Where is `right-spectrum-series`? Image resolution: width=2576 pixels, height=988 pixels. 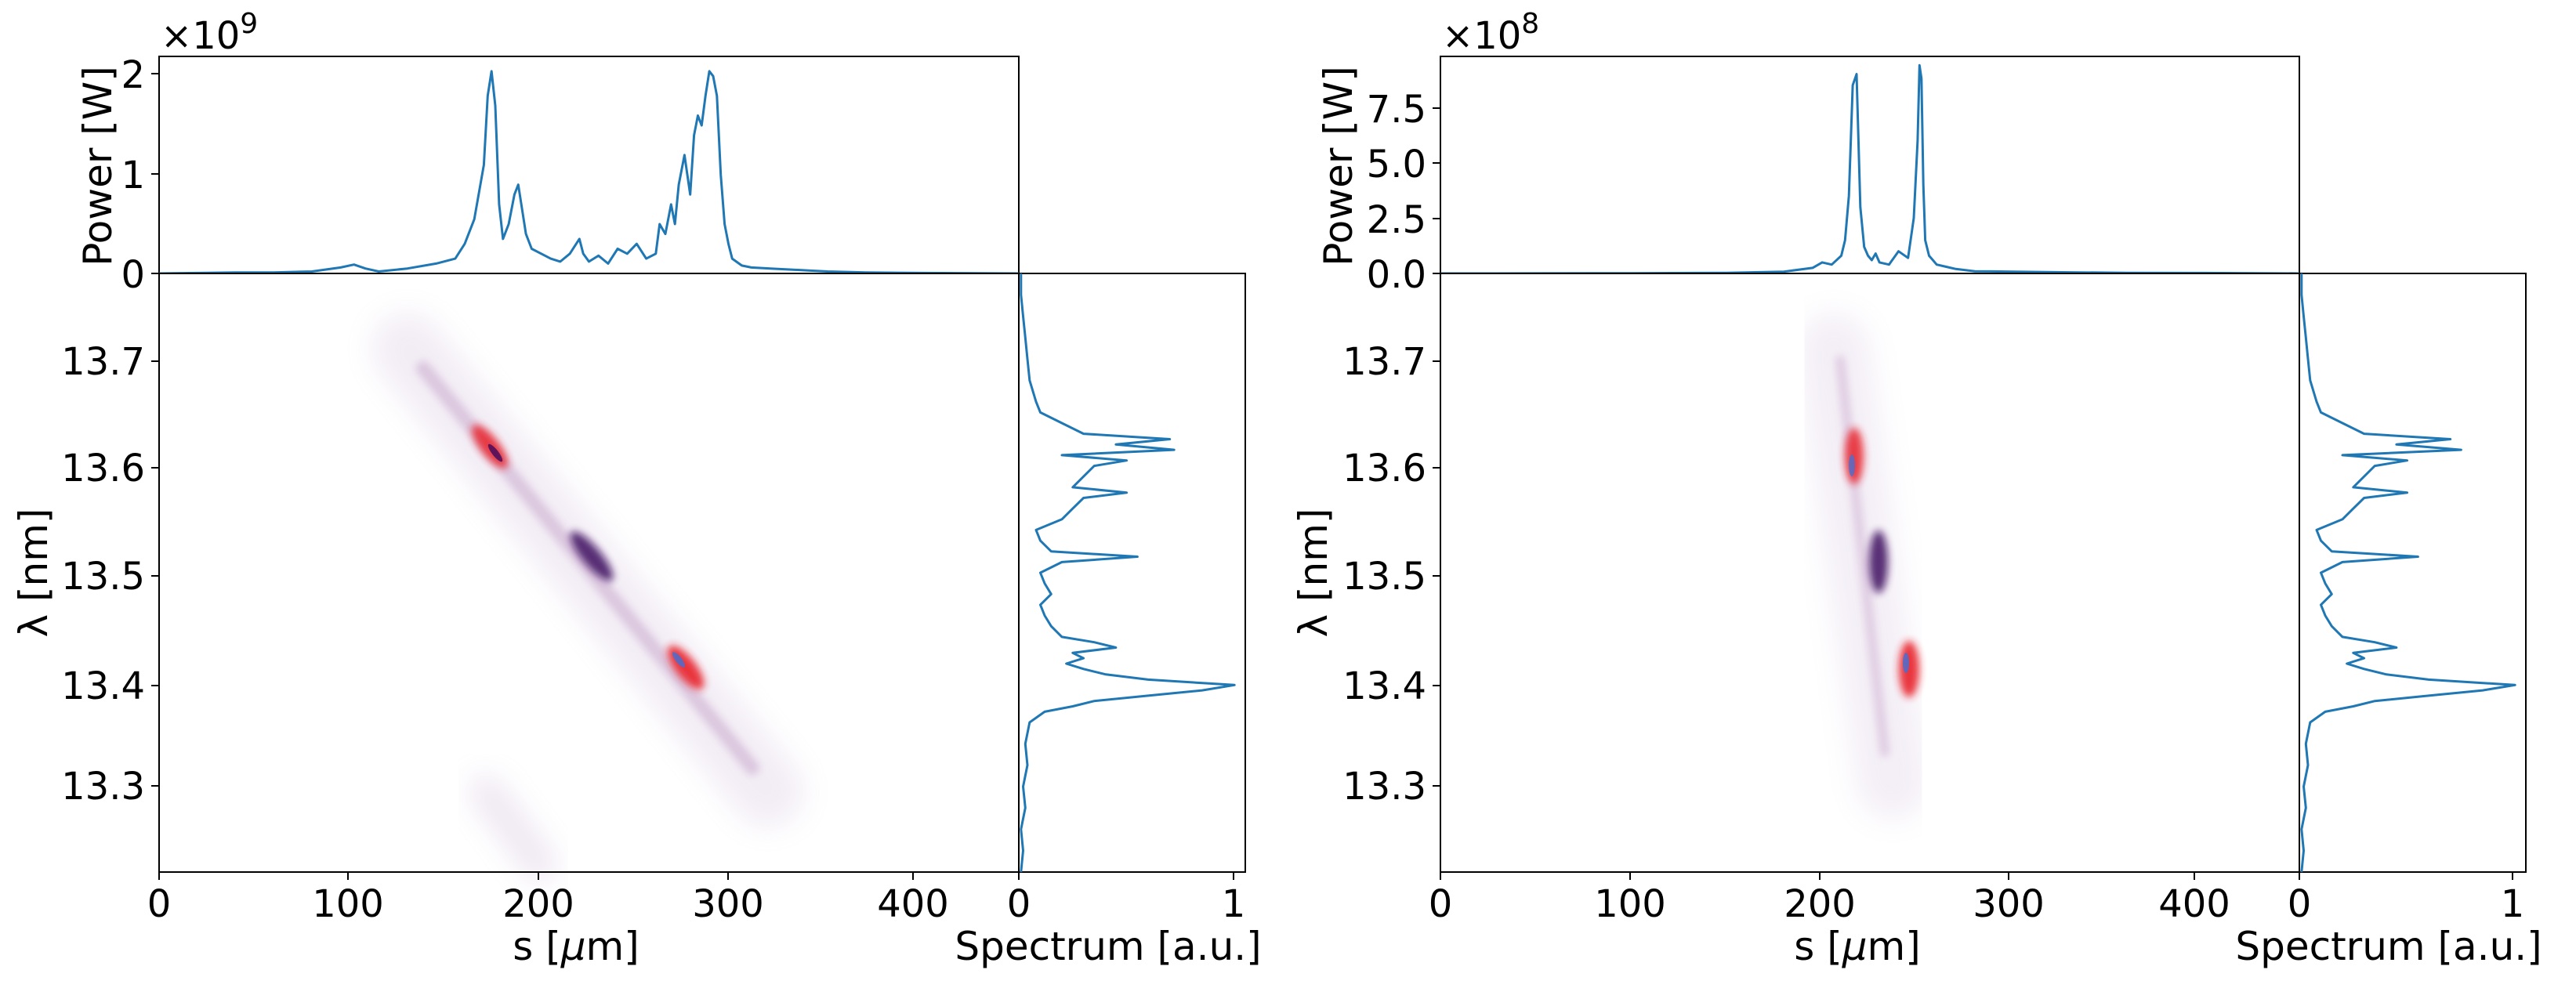 right-spectrum-series is located at coordinates (2408, 573).